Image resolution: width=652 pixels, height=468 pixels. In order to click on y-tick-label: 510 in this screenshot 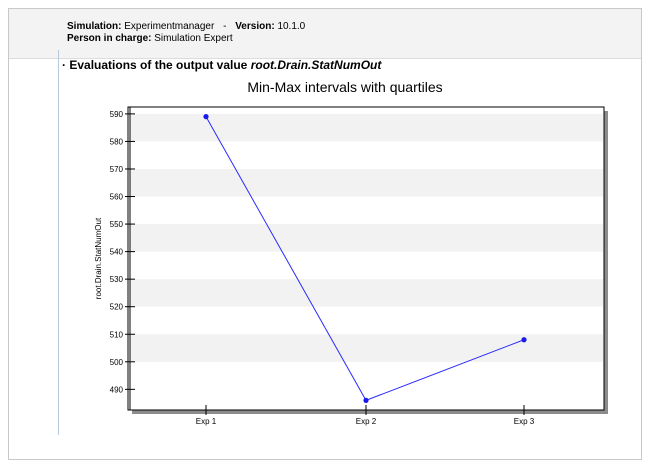, I will do `click(117, 334)`.